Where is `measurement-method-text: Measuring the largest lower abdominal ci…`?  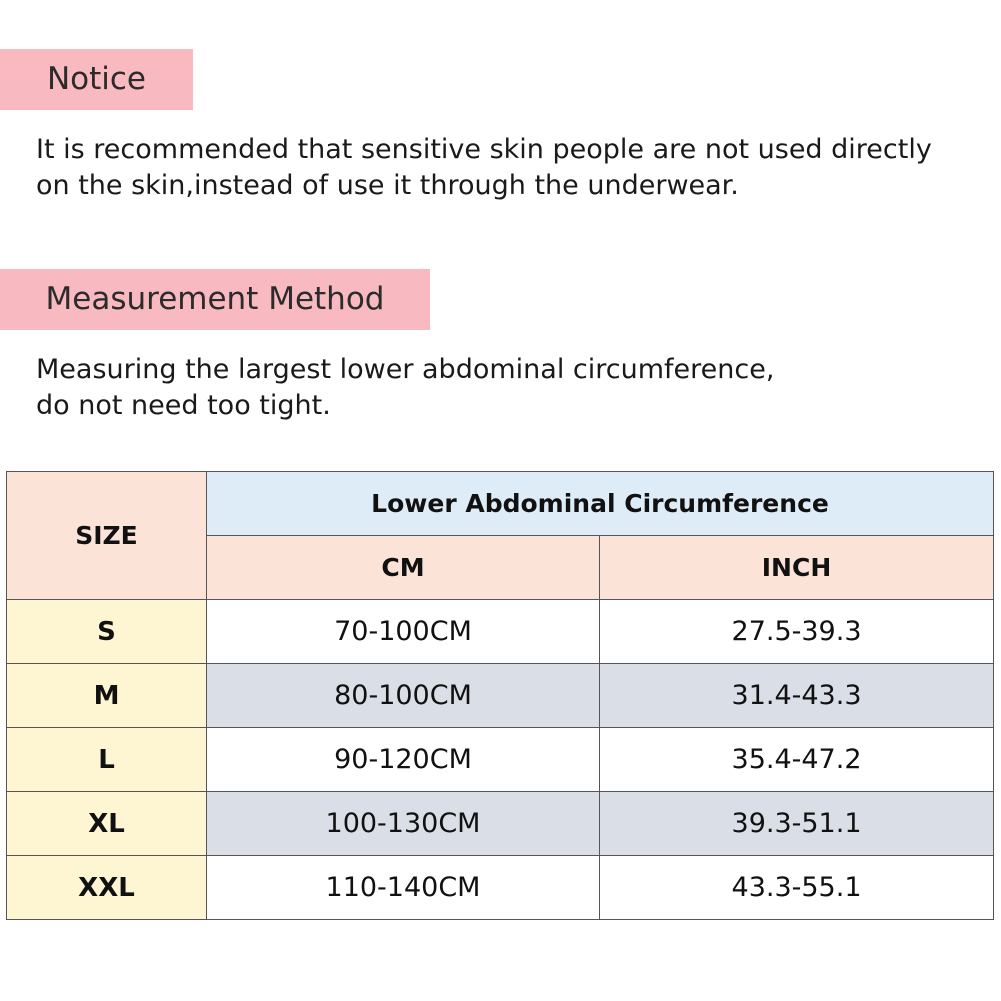 measurement-method-text: Measuring the largest lower abdominal ci… is located at coordinates (486, 388).